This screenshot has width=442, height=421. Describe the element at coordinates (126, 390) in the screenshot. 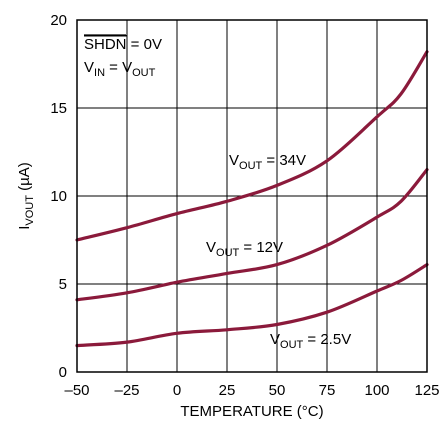

I see `x-tick-label: –25` at that location.